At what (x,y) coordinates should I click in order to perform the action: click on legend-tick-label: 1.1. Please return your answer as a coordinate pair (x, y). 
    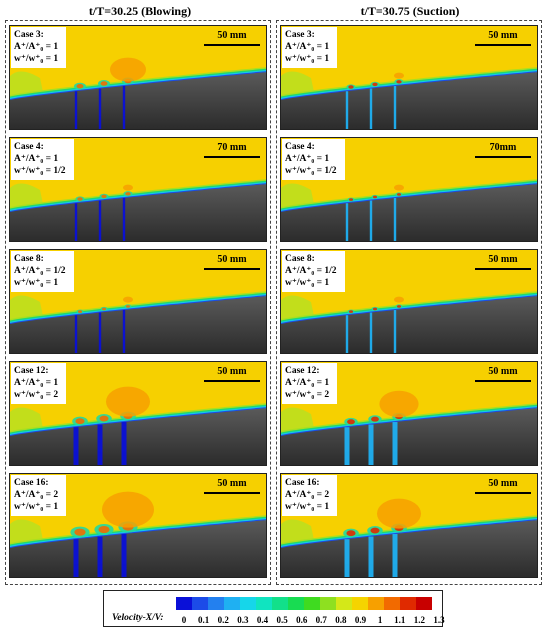
    Looking at the image, I should click on (400, 620).